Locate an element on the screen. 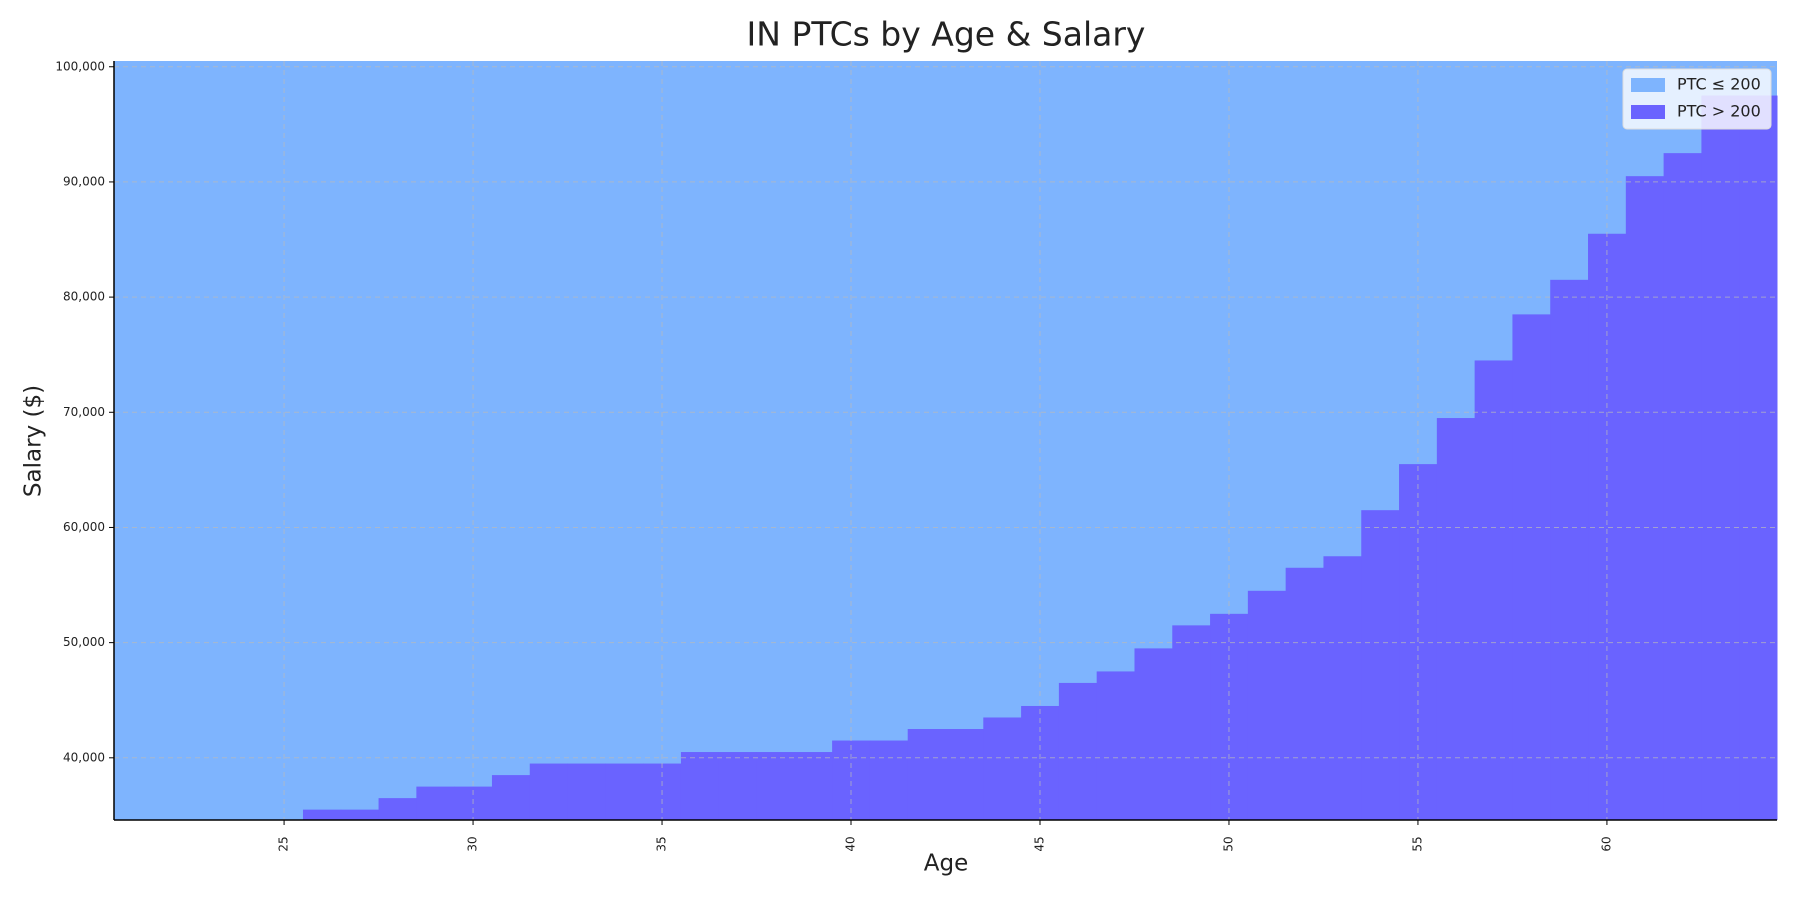 This screenshot has width=1800, height=900. x-tick-label: 40 is located at coordinates (851, 843).